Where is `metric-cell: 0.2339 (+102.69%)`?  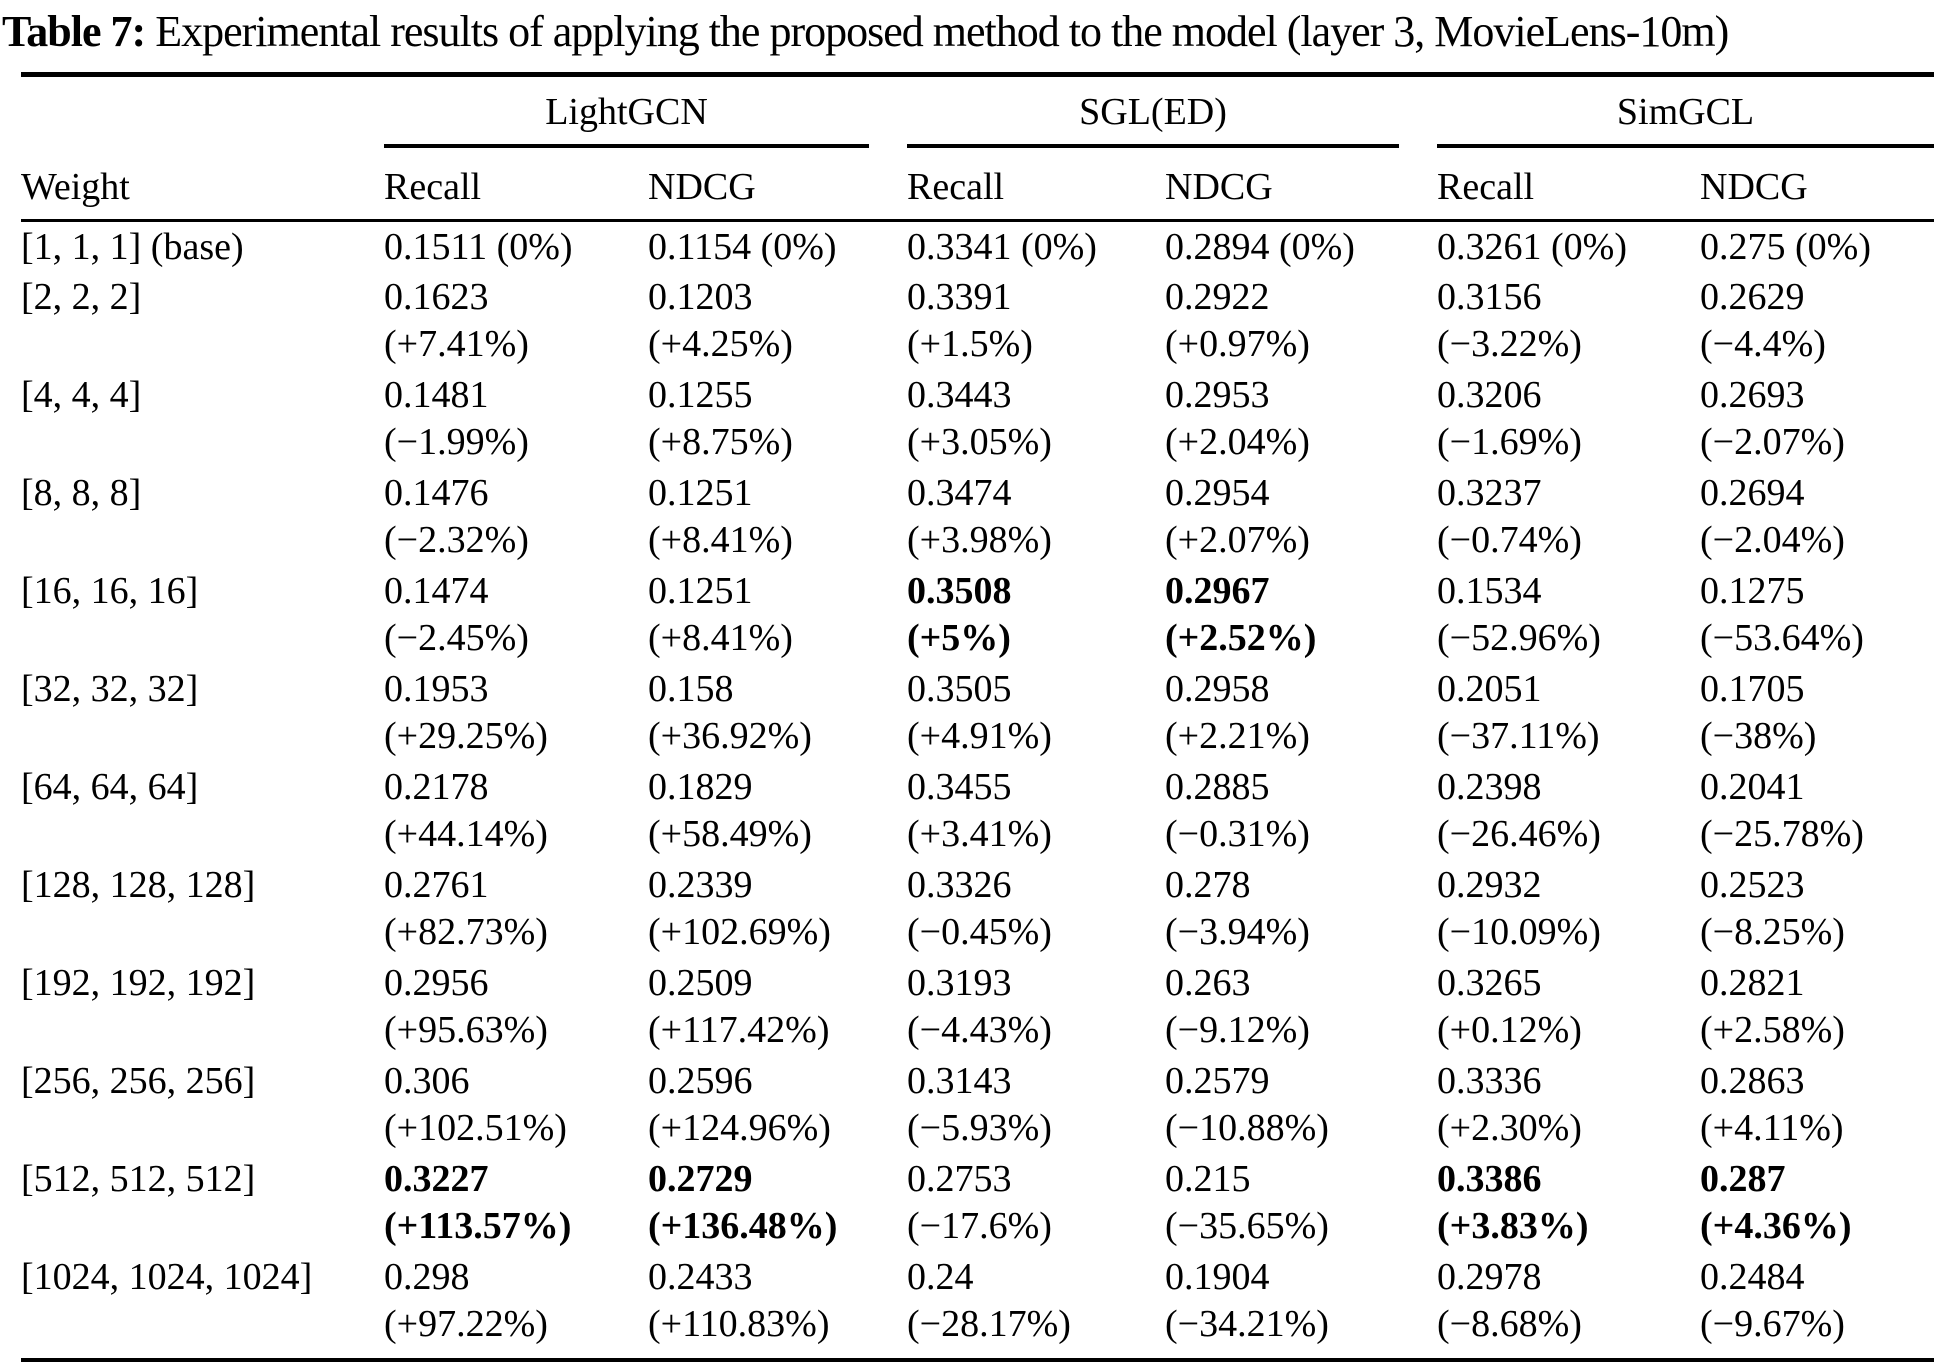
metric-cell: 0.2339 (+102.69%) is located at coordinates (777, 909).